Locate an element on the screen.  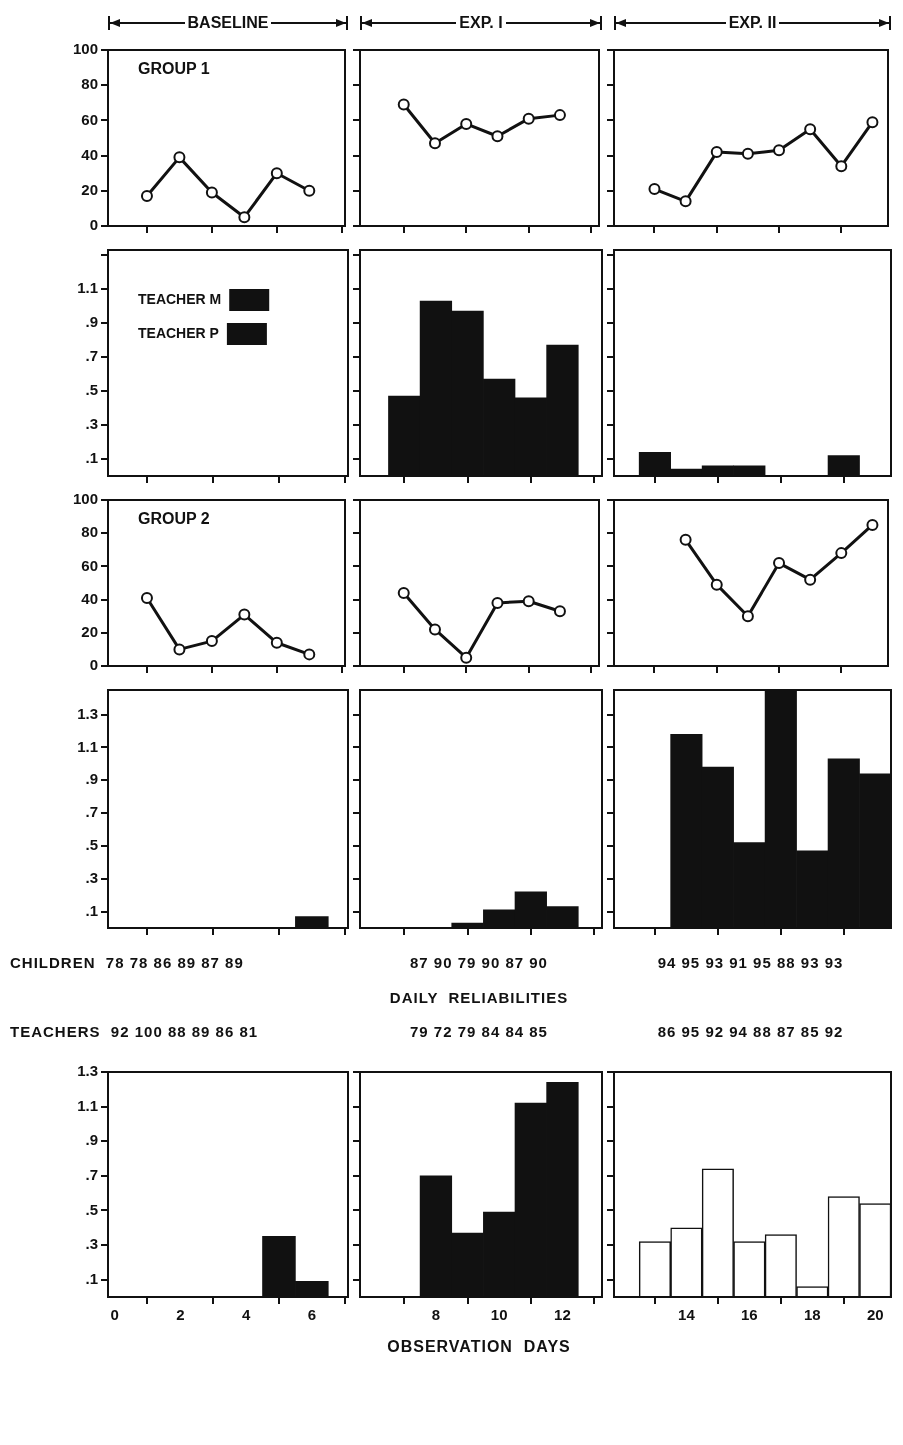
x-tick-label: 0 is located at coordinates (114, 1315).